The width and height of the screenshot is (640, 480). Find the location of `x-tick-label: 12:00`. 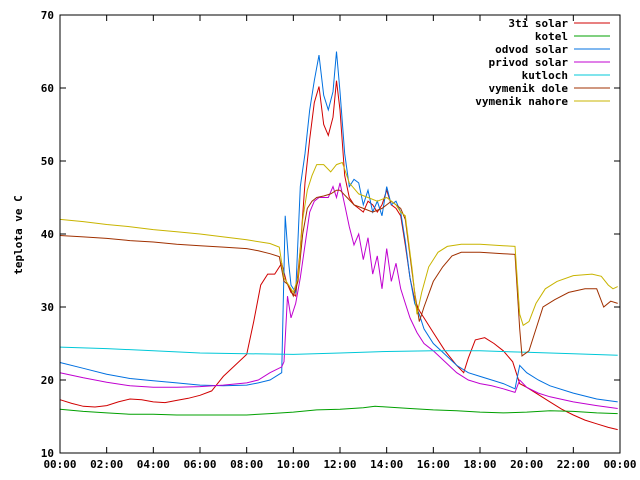

x-tick-label: 12:00 is located at coordinates (339, 464).